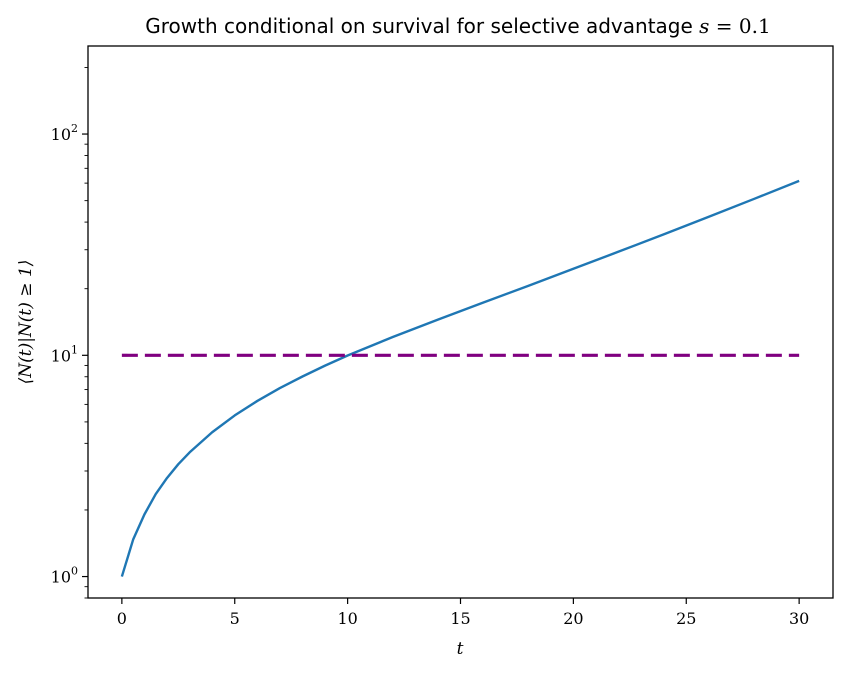 The height and width of the screenshot is (674, 846). I want to click on y-axis-label: ⟨N(t)|N(t) ≥ 1⟩, so click(26, 322).